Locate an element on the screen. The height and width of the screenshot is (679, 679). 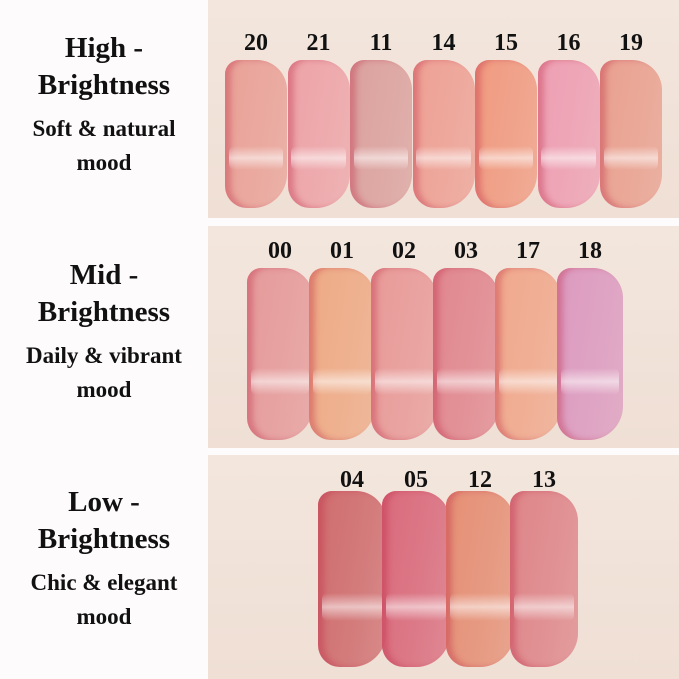
shade-number: 19 is located at coordinates (631, 43).